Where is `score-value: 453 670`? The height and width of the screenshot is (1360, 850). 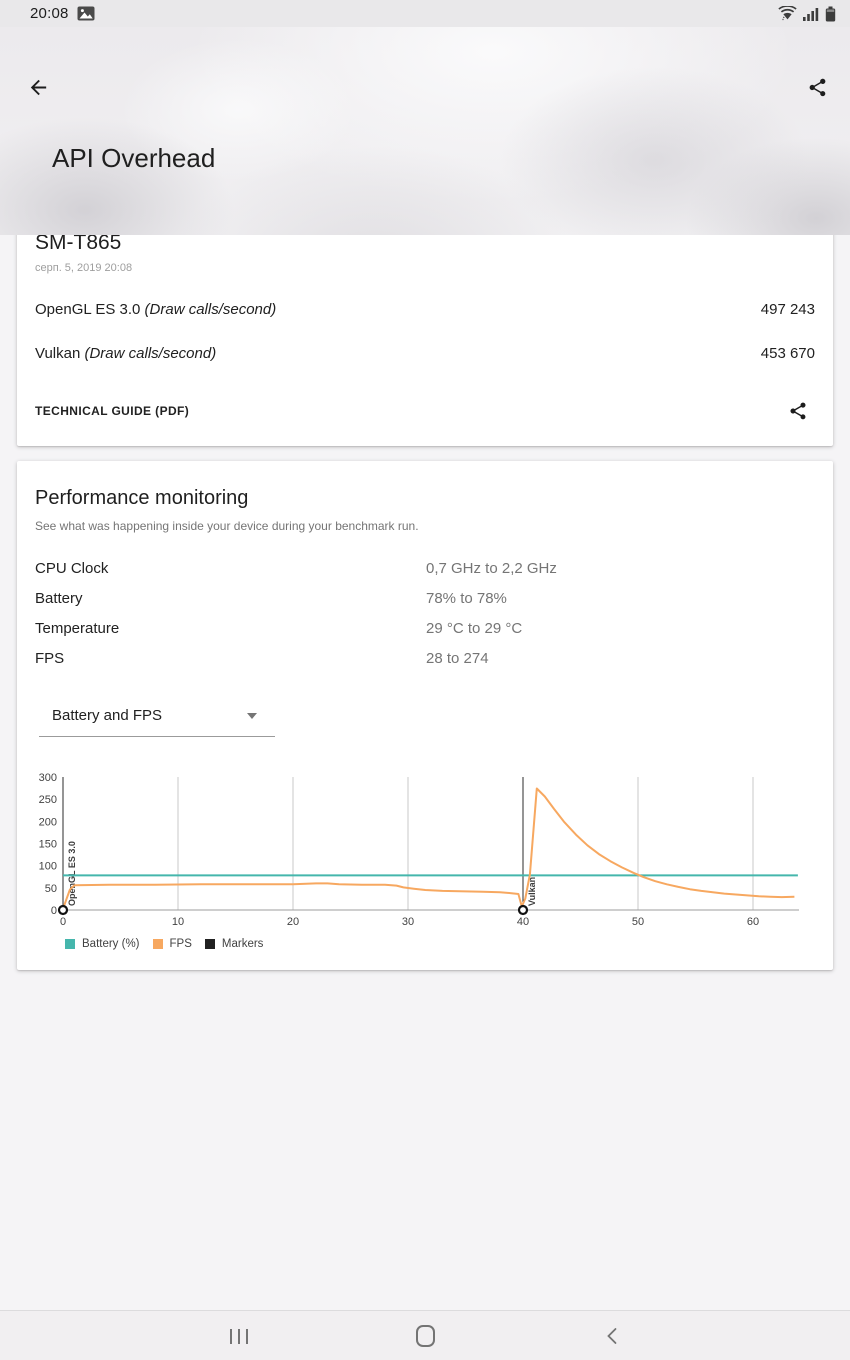
score-value: 453 670 is located at coordinates (787, 353).